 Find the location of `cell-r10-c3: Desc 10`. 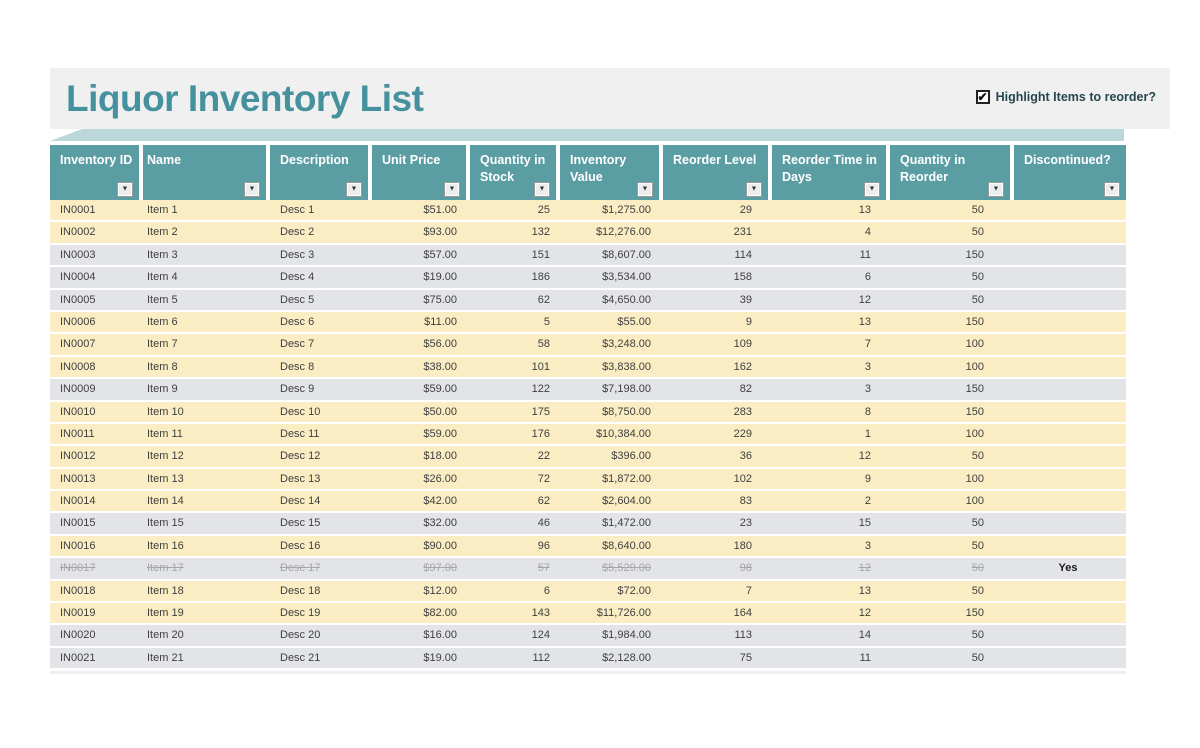

cell-r10-c3: Desc 10 is located at coordinates (300, 411).